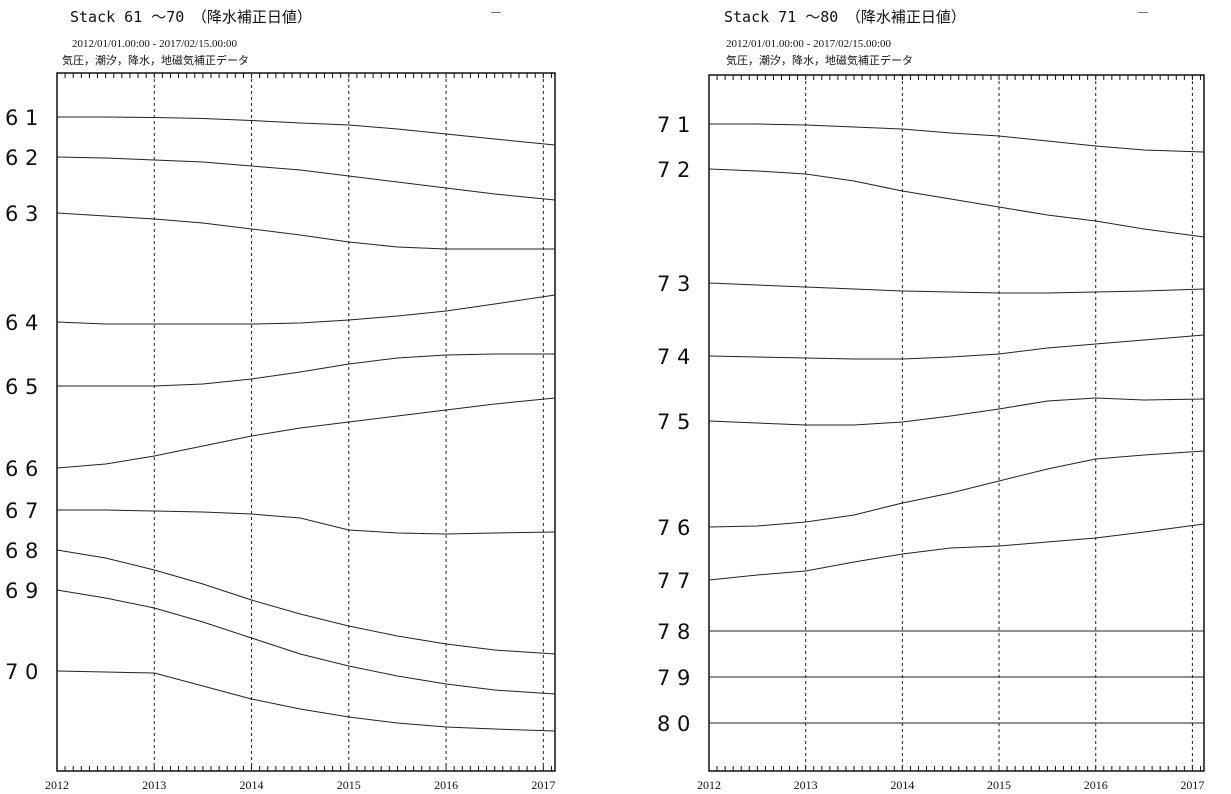  I want to click on series-label: 6 3, so click(21, 214).